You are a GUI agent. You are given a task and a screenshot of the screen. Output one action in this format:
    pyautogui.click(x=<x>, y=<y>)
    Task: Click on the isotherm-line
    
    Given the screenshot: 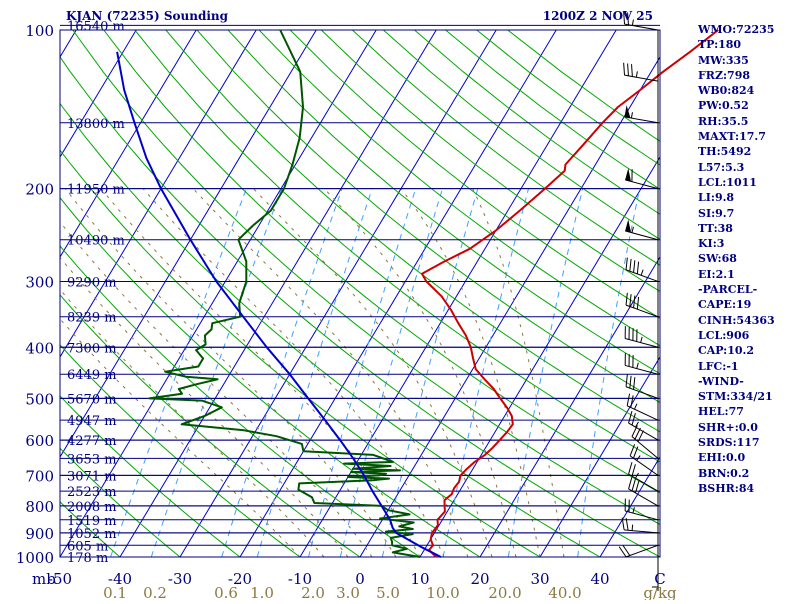 What is the action you would take?
    pyautogui.click(x=8, y=293)
    